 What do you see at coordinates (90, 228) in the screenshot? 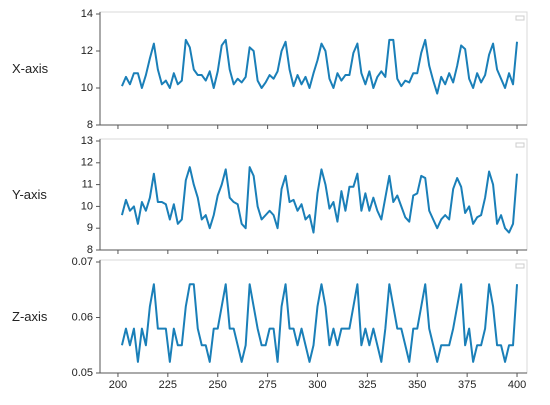
I see `y-tick-label: 9` at bounding box center [90, 228].